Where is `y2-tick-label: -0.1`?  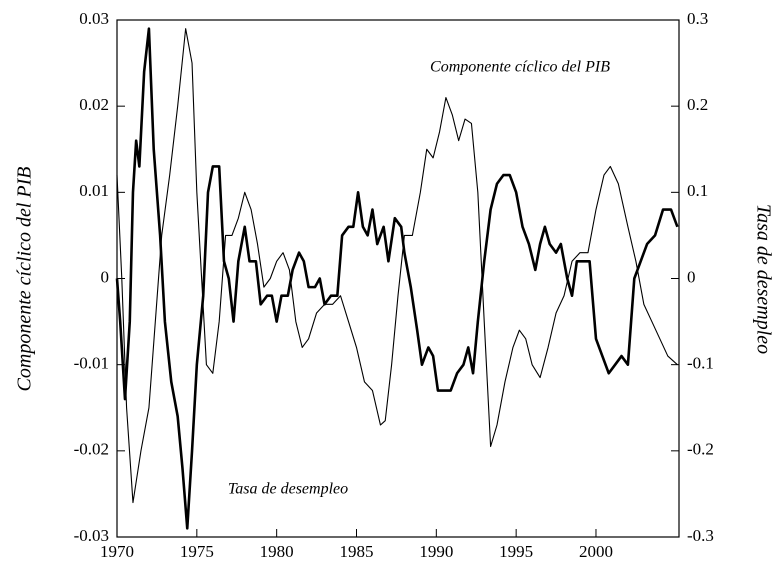
y2-tick-label: -0.1 is located at coordinates (700, 363).